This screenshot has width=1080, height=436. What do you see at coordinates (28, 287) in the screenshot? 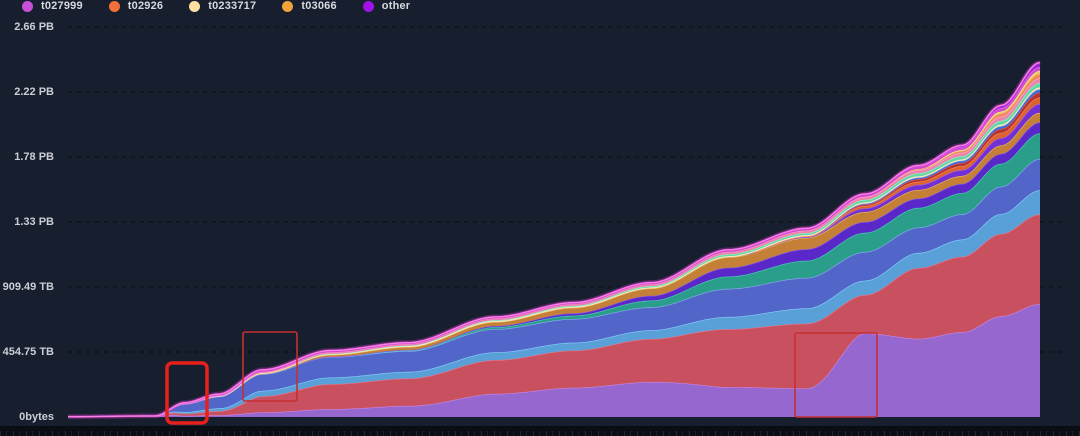
I see `y-axis-label: 909.49 TB` at bounding box center [28, 287].